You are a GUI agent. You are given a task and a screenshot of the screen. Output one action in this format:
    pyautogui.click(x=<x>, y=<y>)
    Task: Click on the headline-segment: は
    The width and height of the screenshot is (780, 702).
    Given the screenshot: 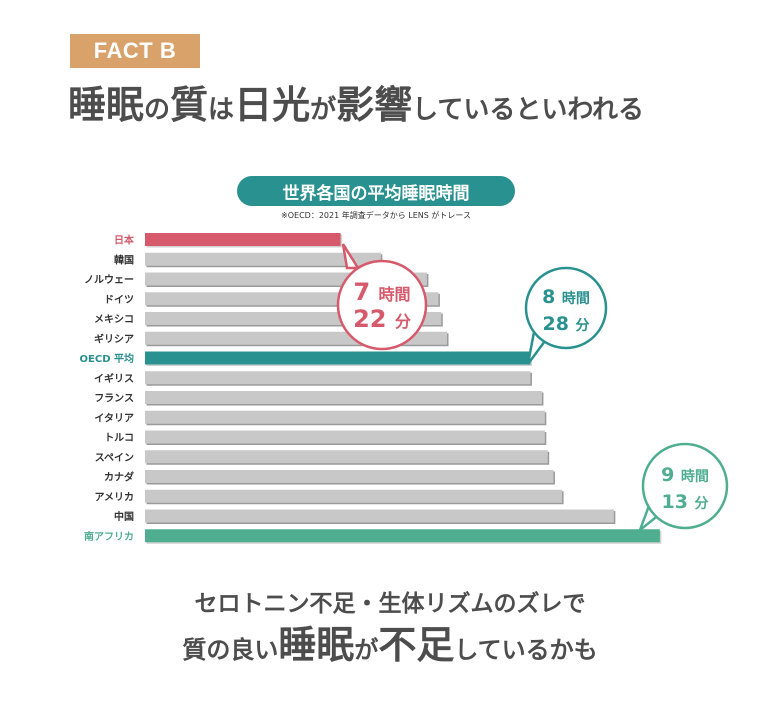 What is the action you would take?
    pyautogui.click(x=221, y=110)
    